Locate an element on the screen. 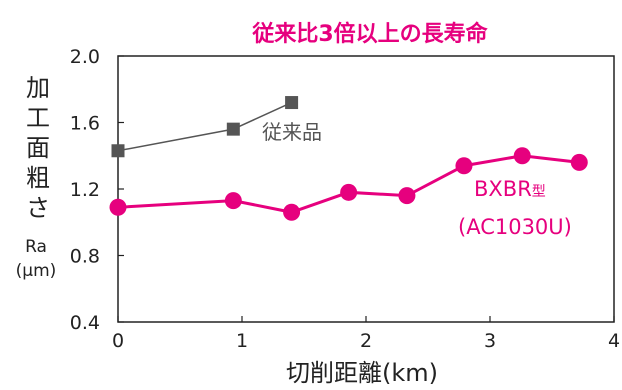 This screenshot has height=390, width=622. series-label-bxbr: BXBR型 is located at coordinates (510, 189).